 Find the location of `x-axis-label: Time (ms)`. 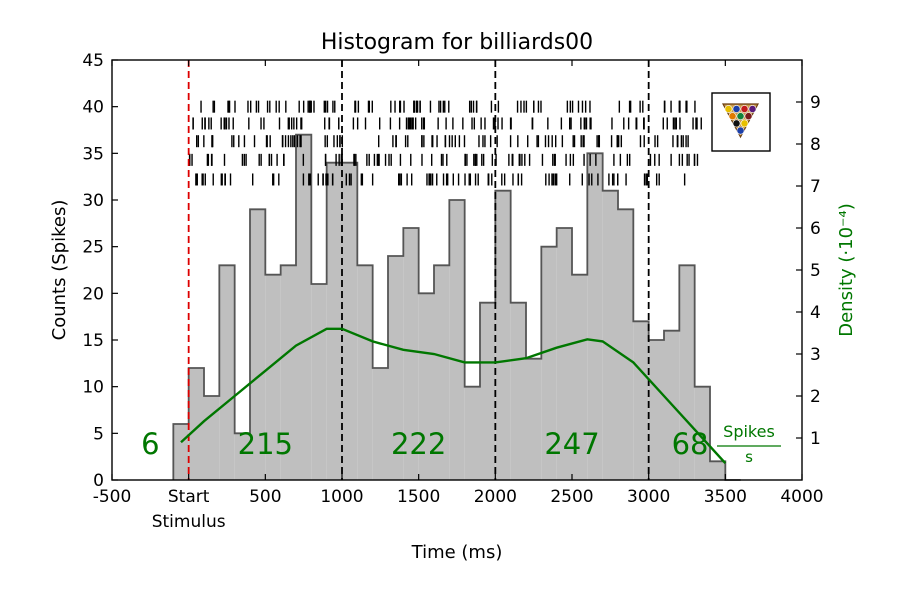

x-axis-label: Time (ms) is located at coordinates (457, 552).